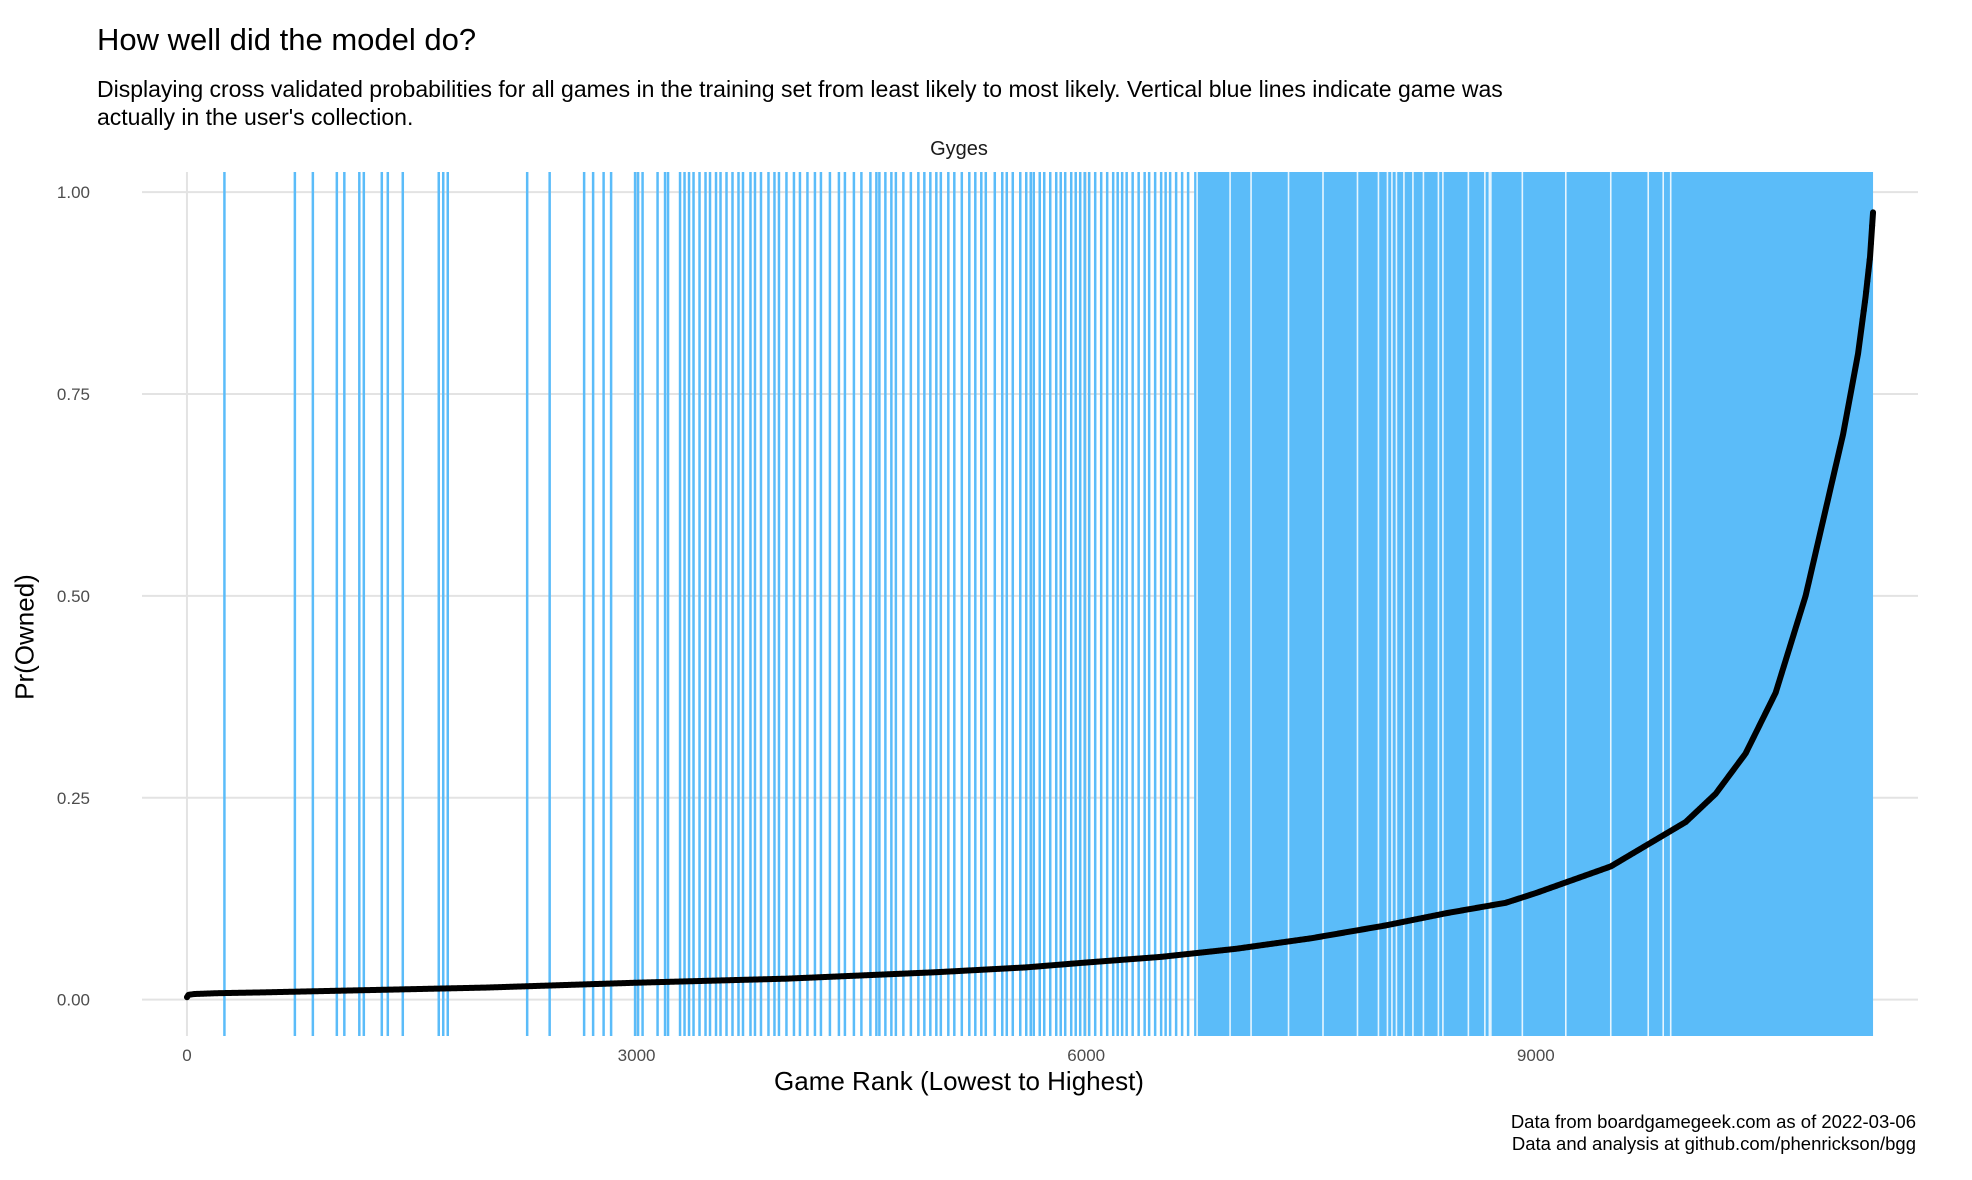  What do you see at coordinates (959, 1081) in the screenshot?
I see `x-axis-label: Game Rank (Lowest to Highest)` at bounding box center [959, 1081].